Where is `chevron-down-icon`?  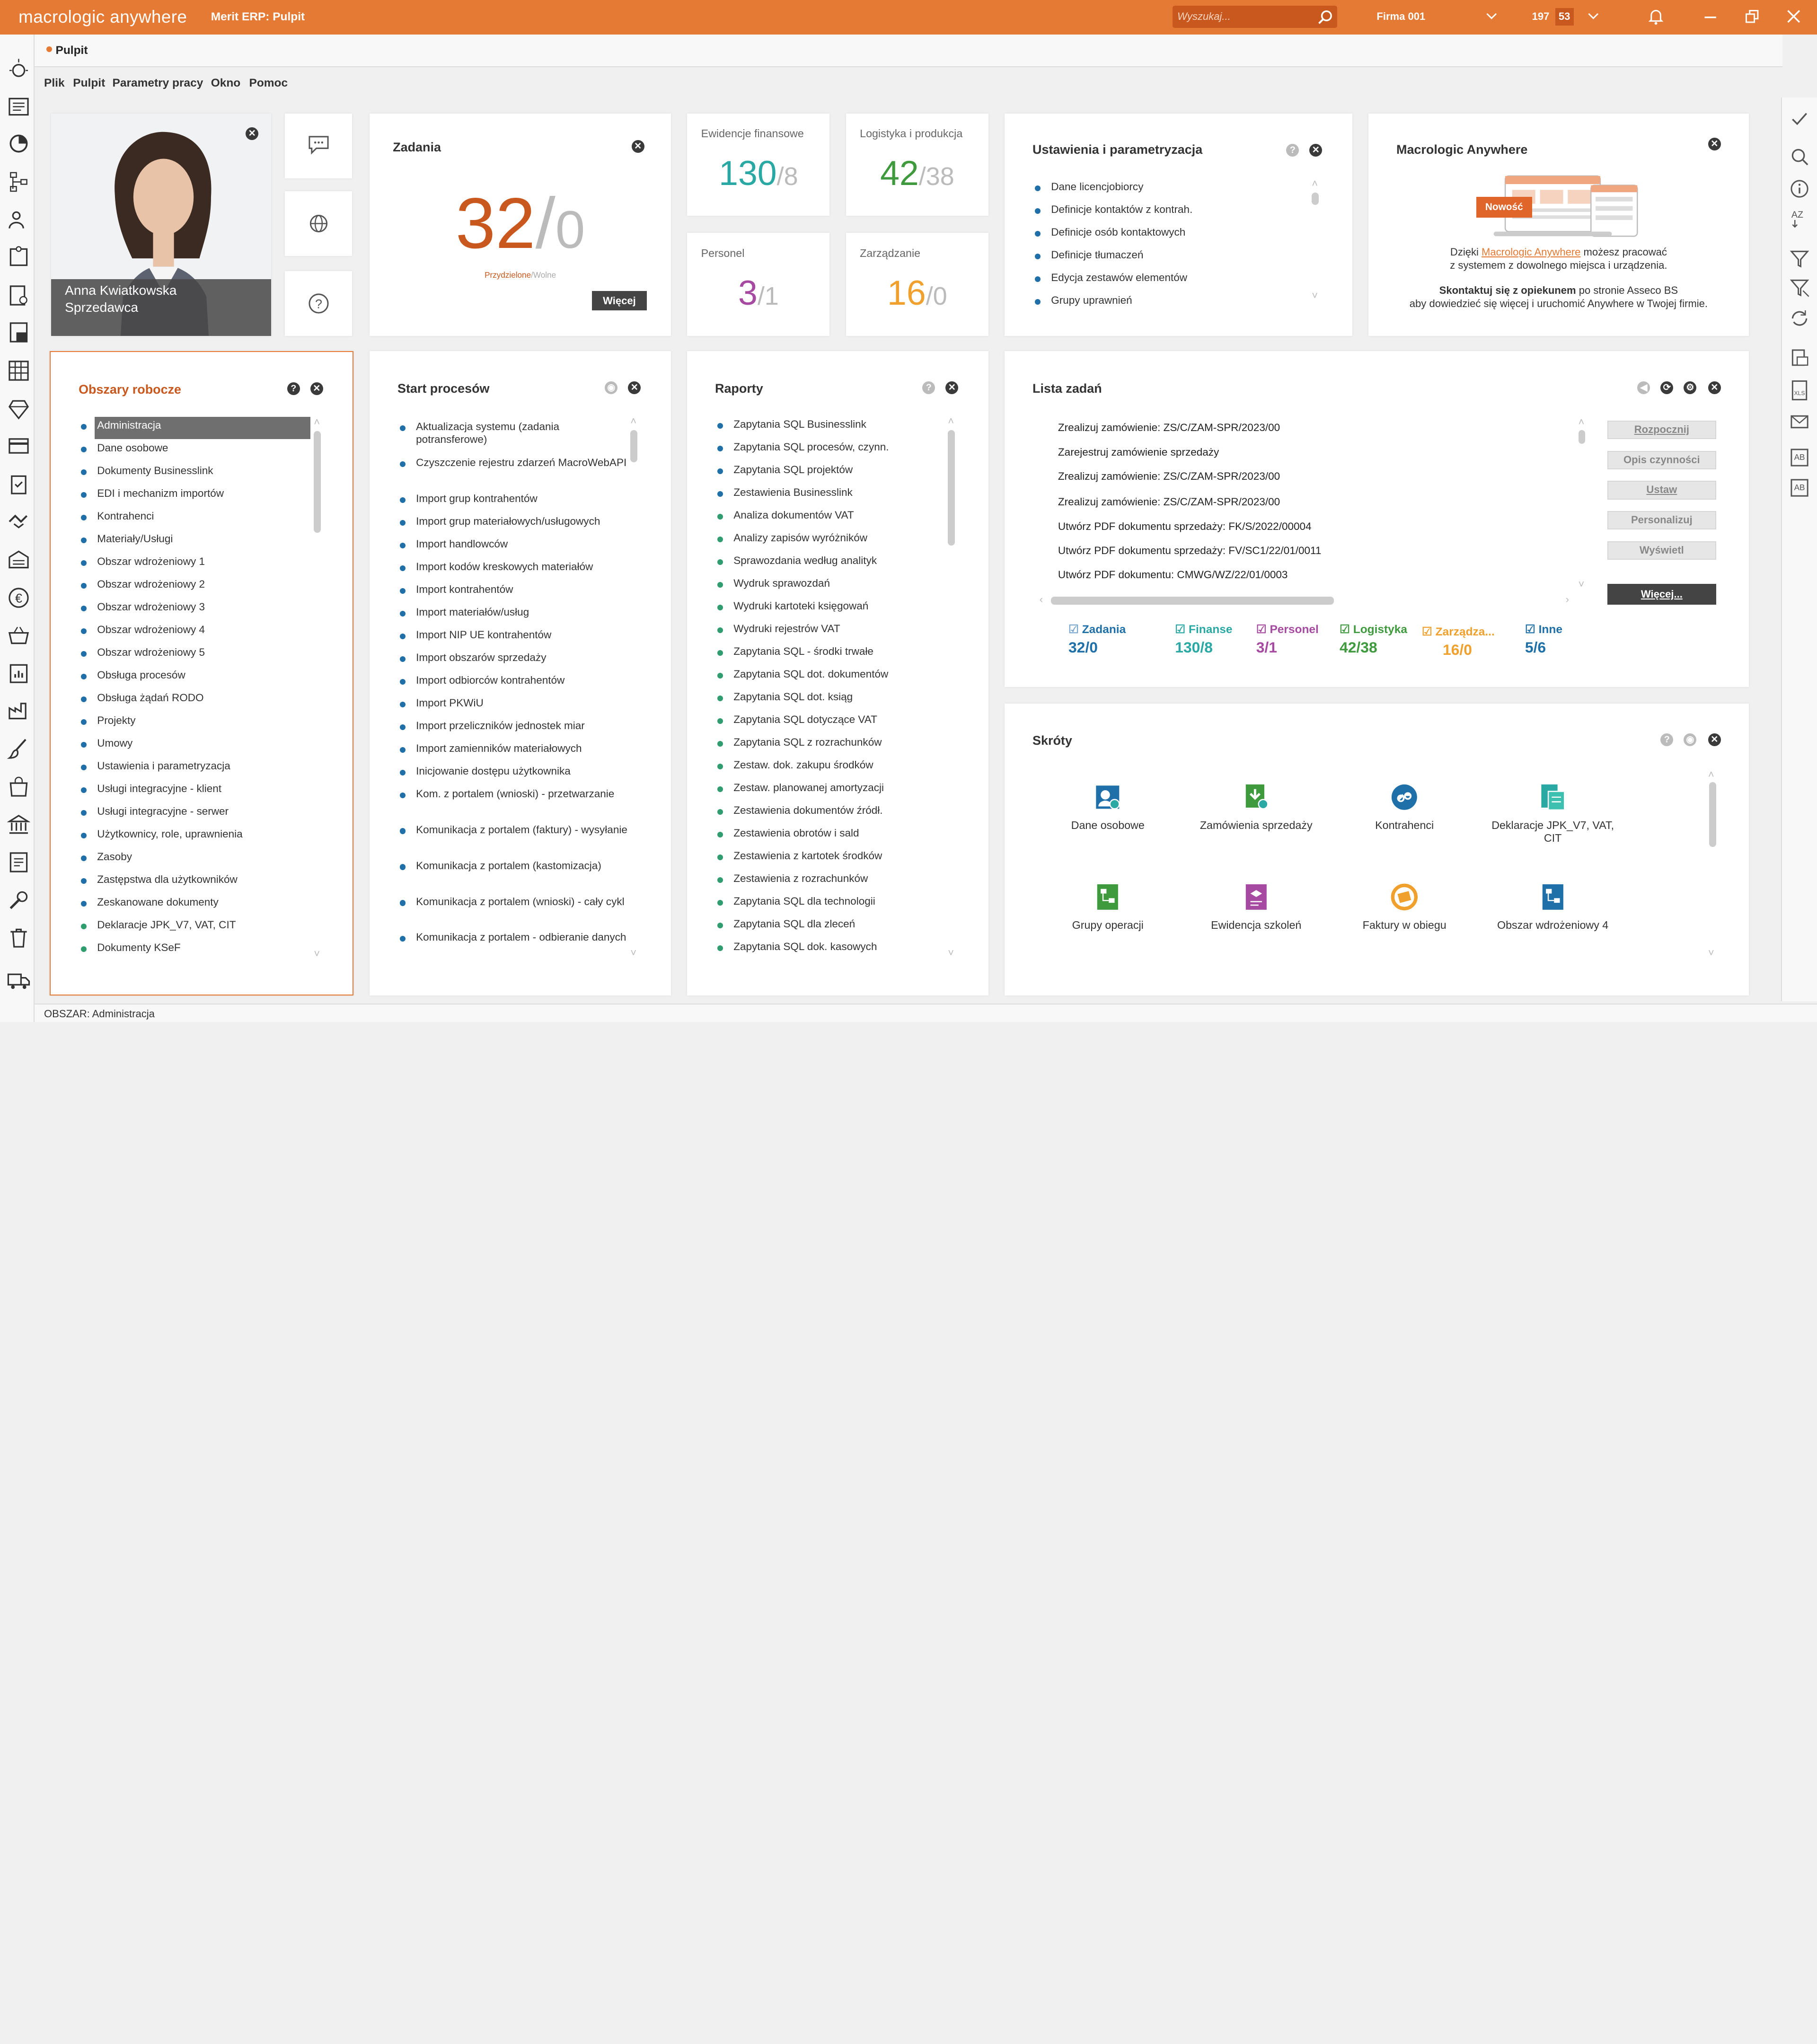 chevron-down-icon is located at coordinates (1492, 16).